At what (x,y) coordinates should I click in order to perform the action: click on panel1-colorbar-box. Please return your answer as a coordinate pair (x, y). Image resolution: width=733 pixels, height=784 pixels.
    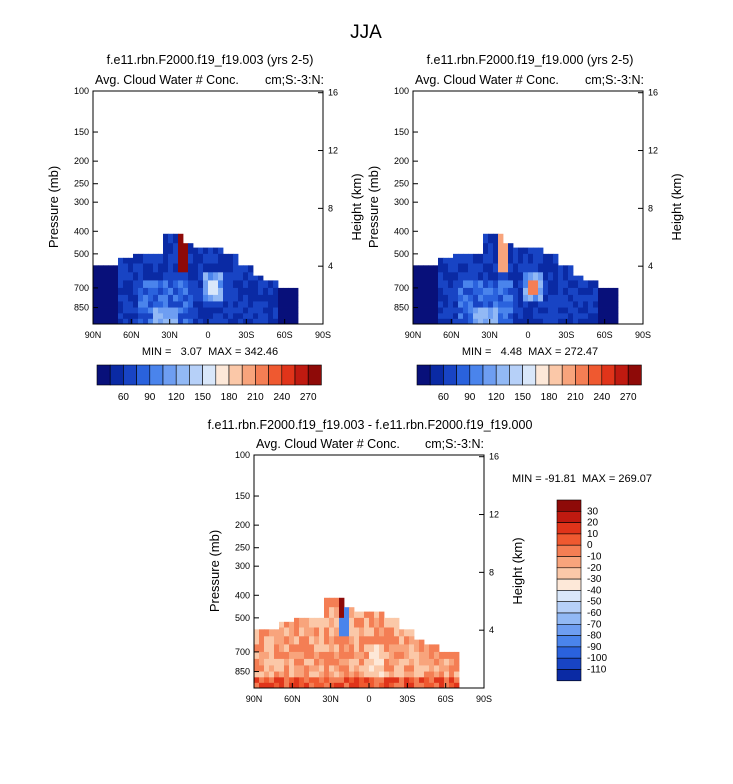
    Looking at the image, I should click on (103, 375).